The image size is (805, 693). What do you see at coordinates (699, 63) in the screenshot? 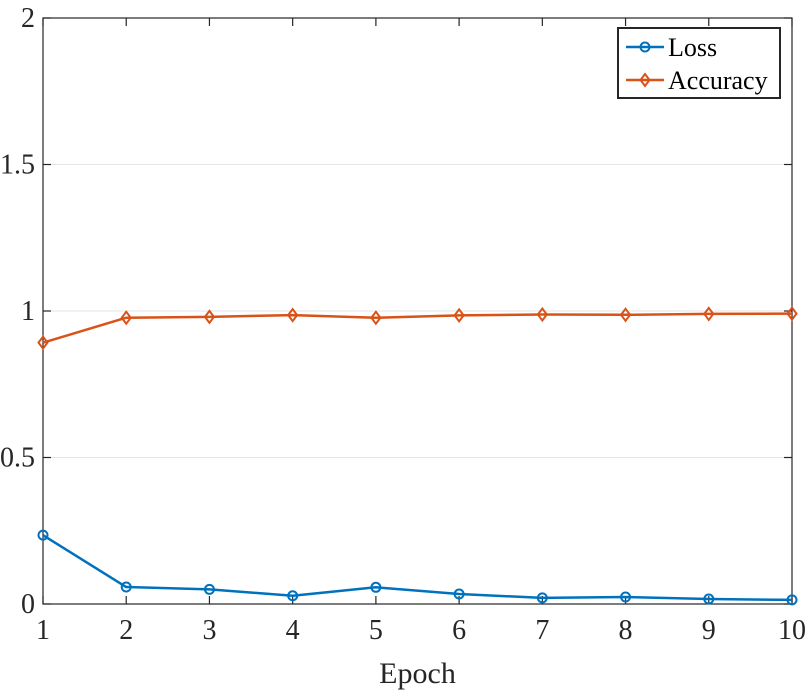
I see `legend: Loss Accuracy` at bounding box center [699, 63].